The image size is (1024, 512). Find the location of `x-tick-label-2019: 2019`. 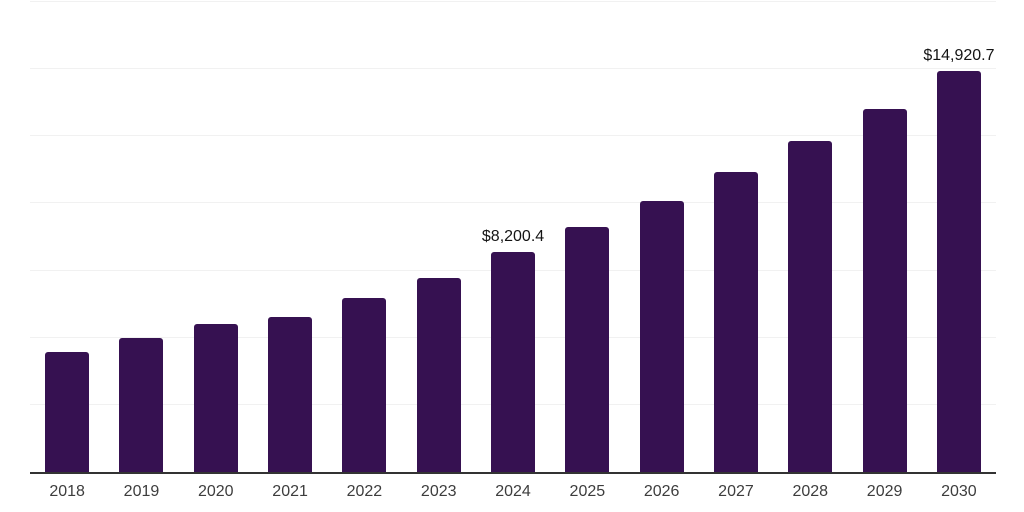

x-tick-label-2019: 2019 is located at coordinates (141, 491).